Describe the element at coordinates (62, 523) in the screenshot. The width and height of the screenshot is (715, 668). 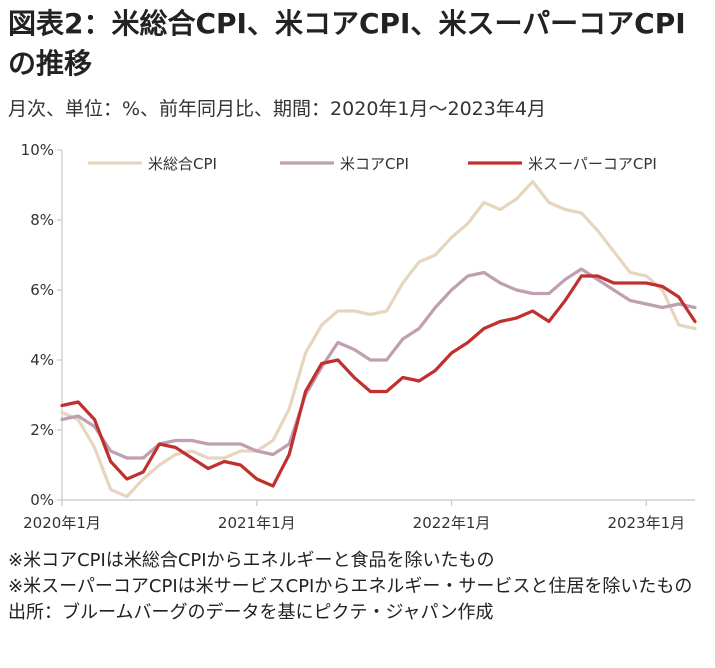
I see `x-tick-label: 2020年1月` at that location.